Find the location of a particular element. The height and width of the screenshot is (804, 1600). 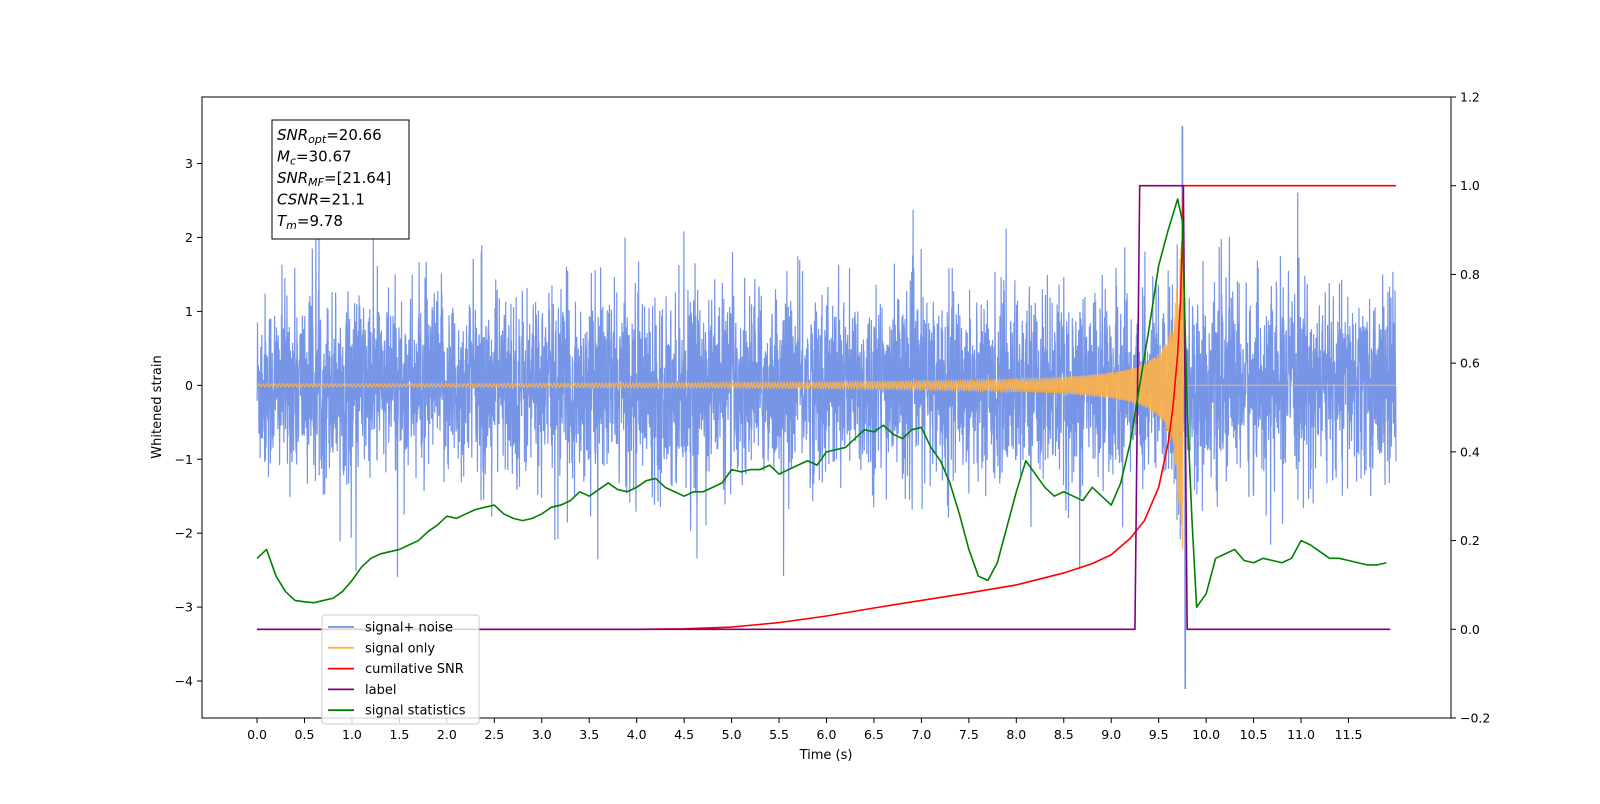

y-right-tick-label: 0.6 is located at coordinates (1470, 363).